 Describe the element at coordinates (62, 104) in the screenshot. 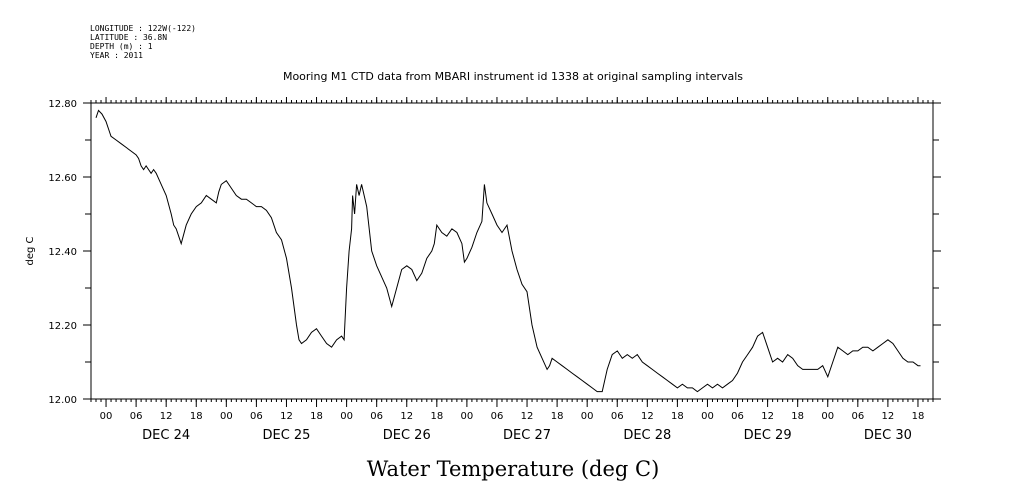

I see `y-tick-label: 12.80` at that location.